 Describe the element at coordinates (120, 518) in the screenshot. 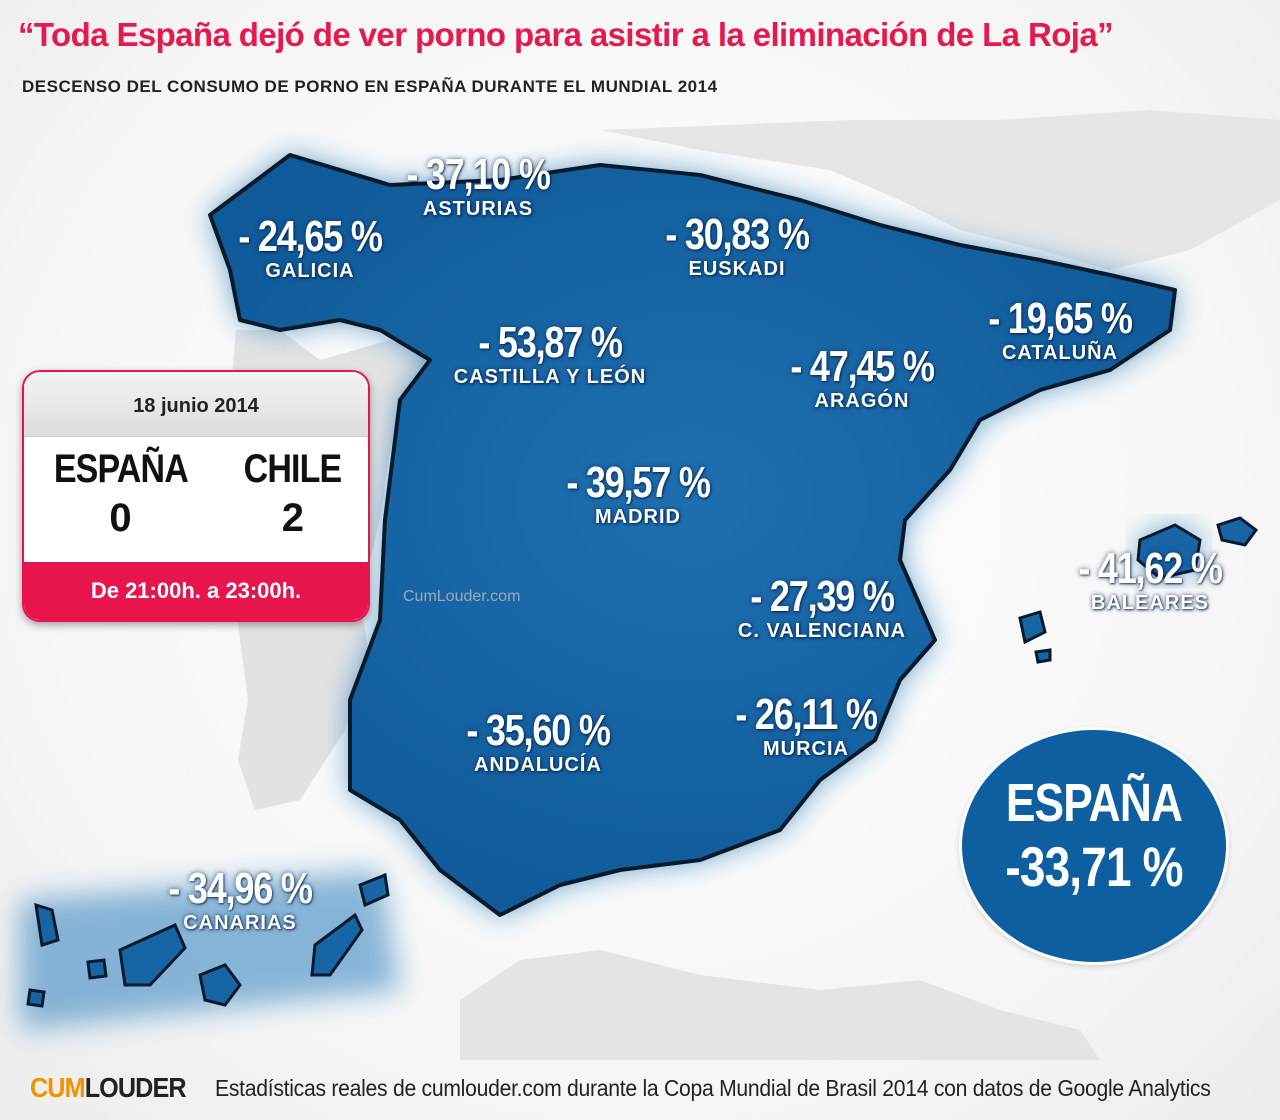

I see `team-home-score: 0` at that location.